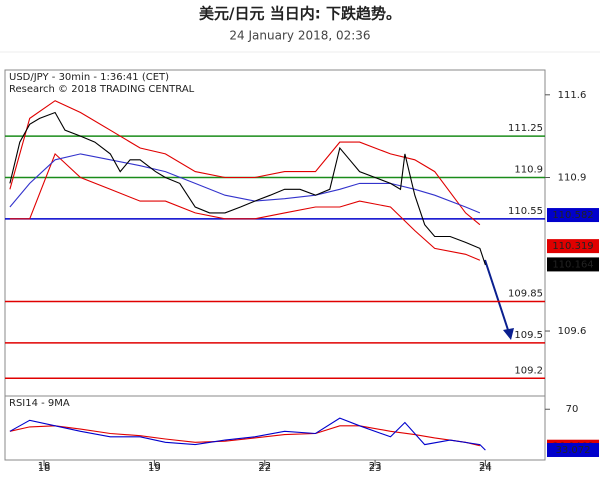 Image resolution: width=600 pixels, height=481 pixels. I want to click on page-subtitle: 24 January 2018, 02:36, so click(299, 36).